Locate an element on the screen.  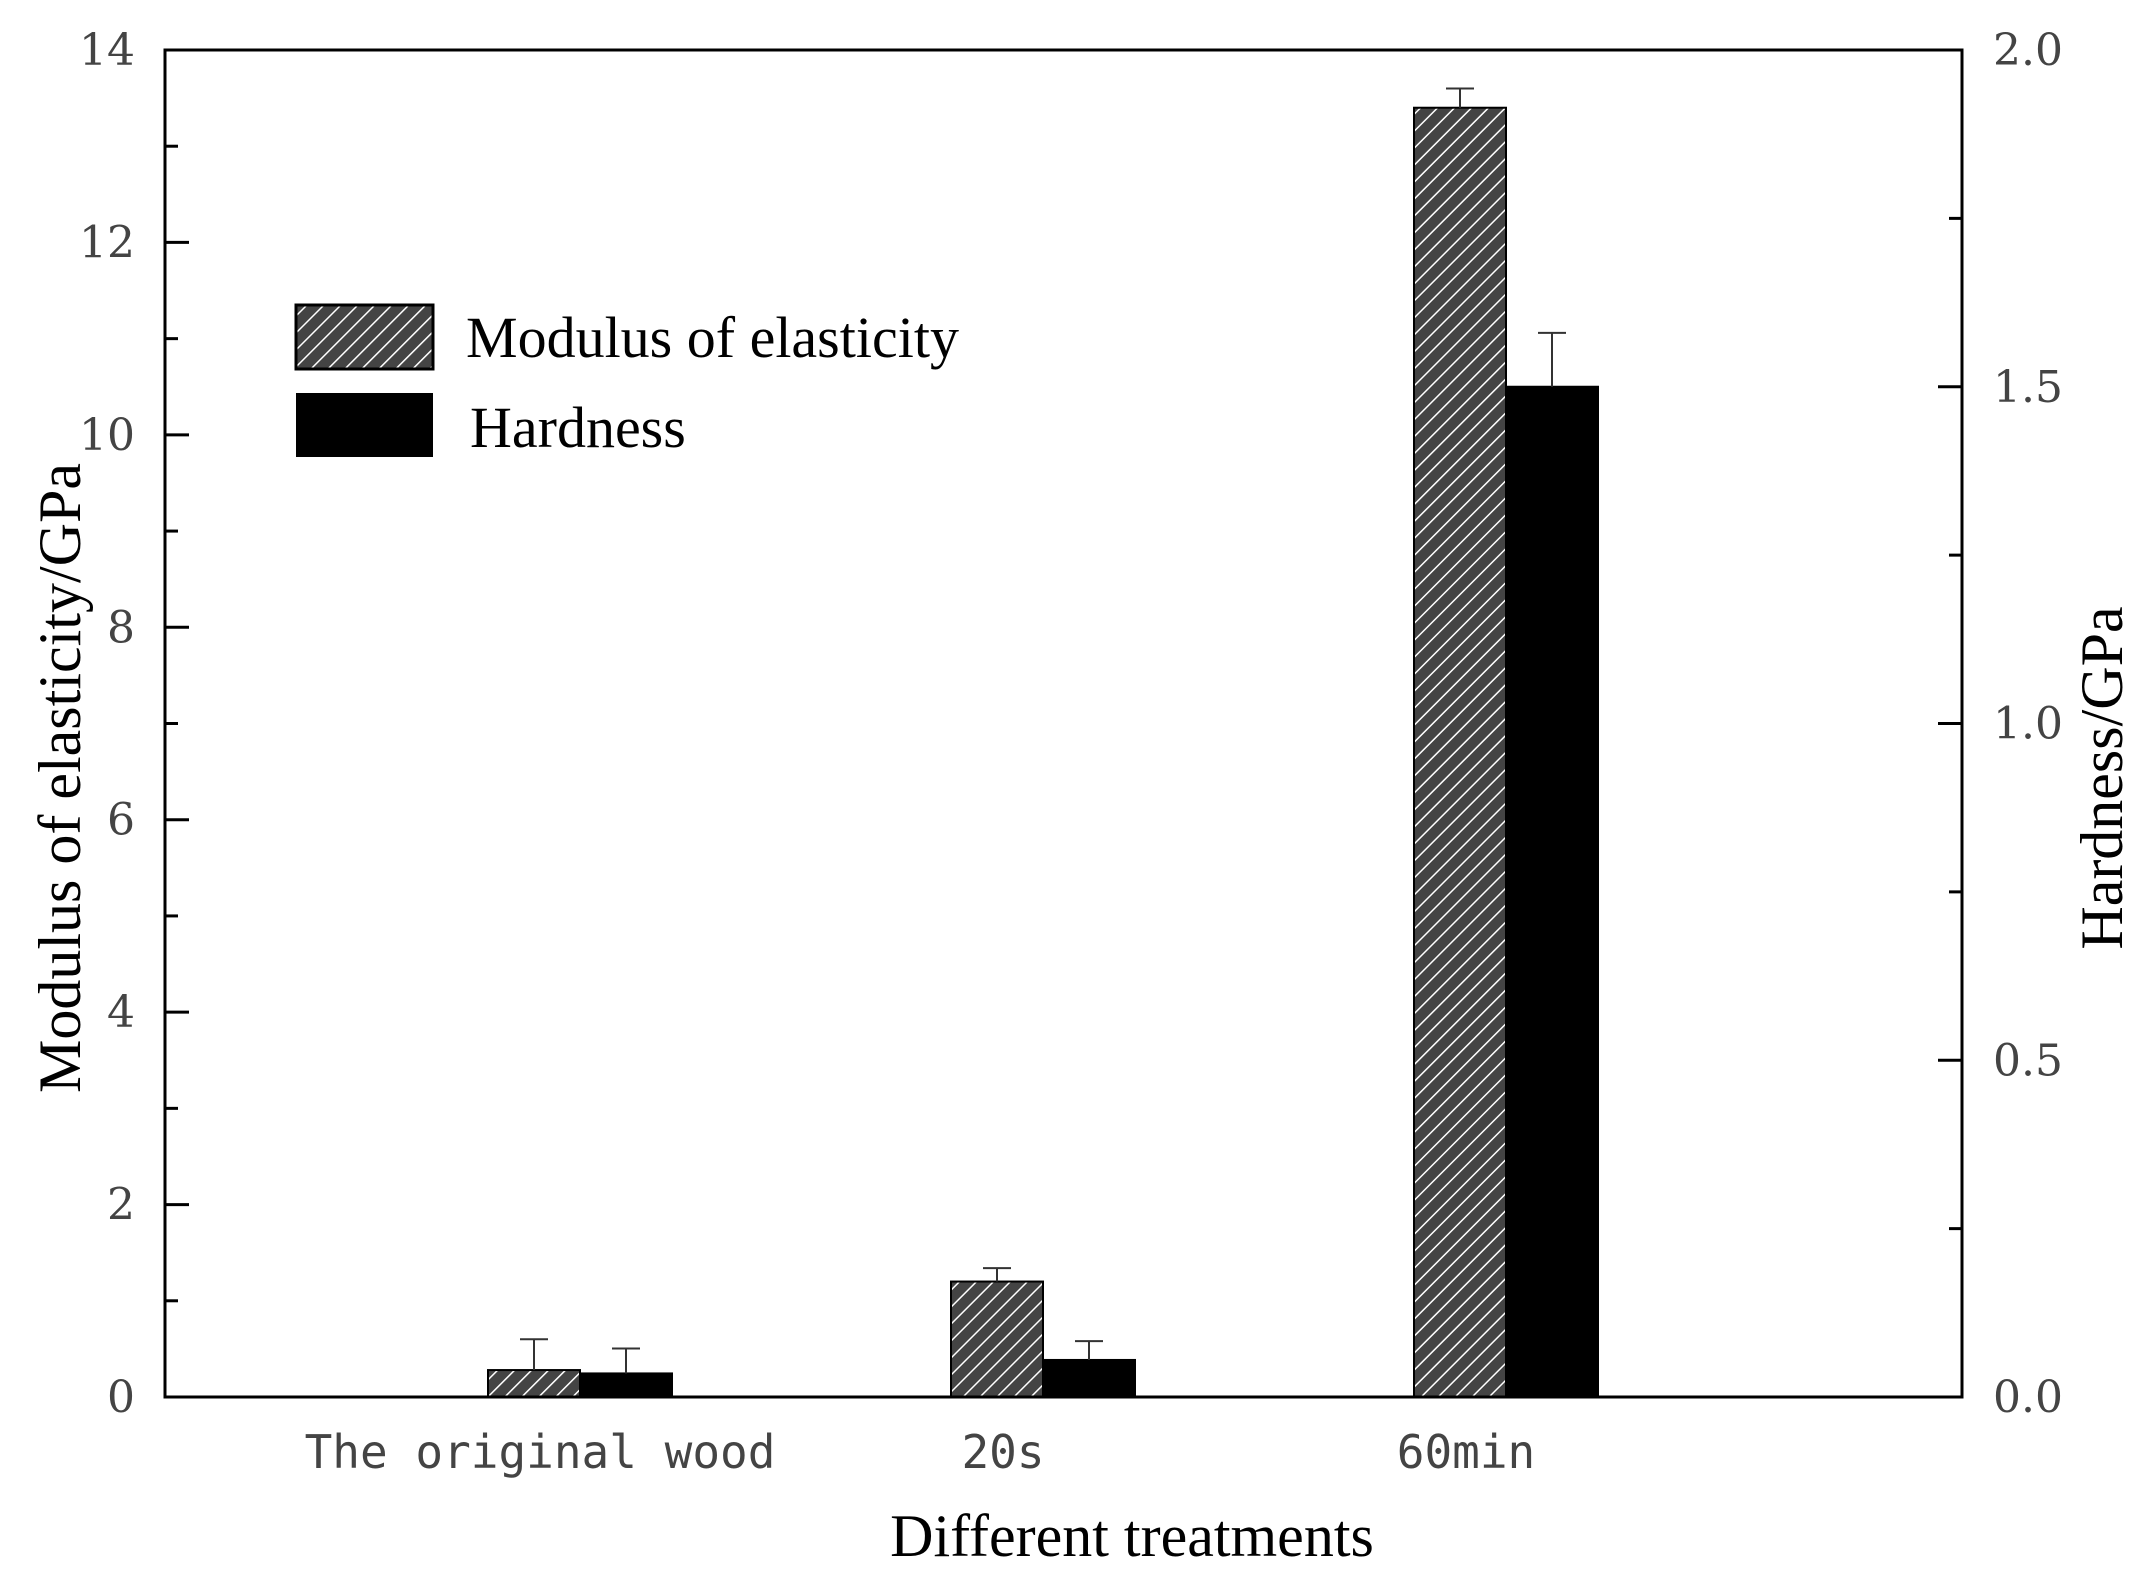
y2-tick-label-0: 0.0 is located at coordinates (2028, 1397).